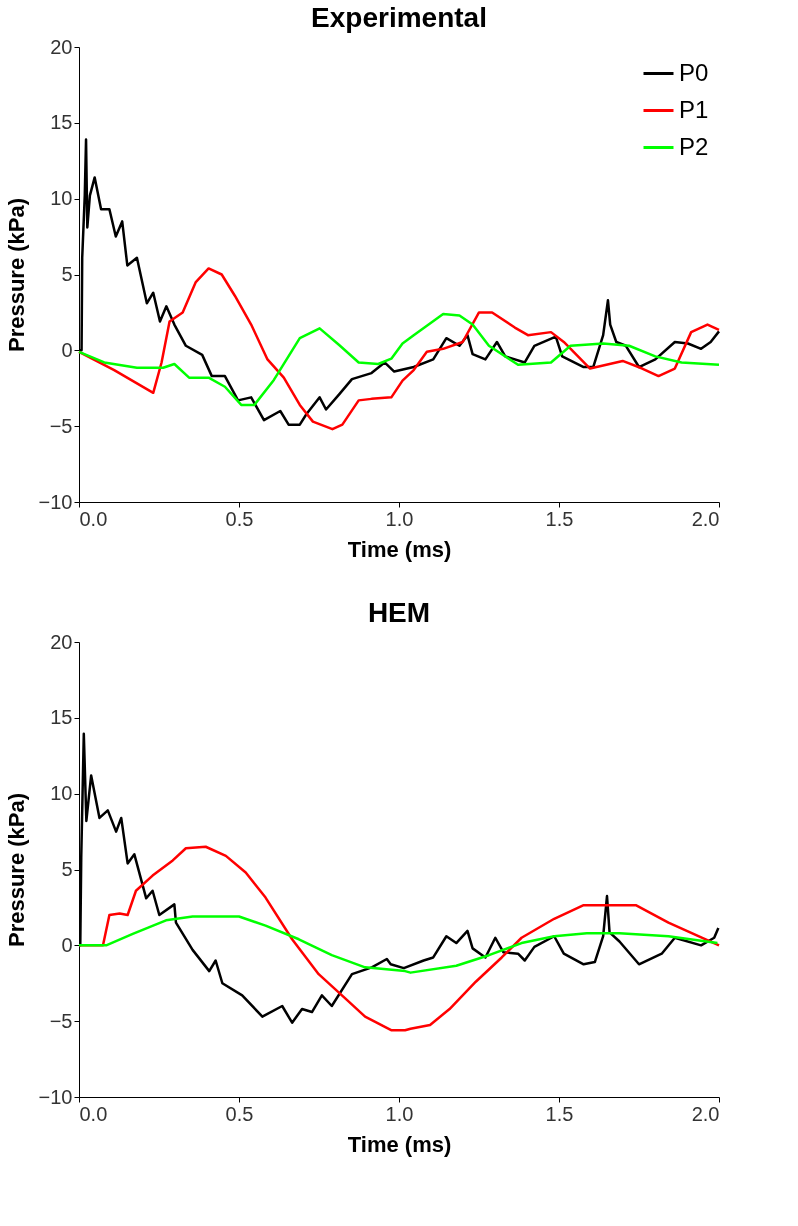 The image size is (798, 1226). What do you see at coordinates (694, 146) in the screenshot?
I see `legend-label: P2` at bounding box center [694, 146].